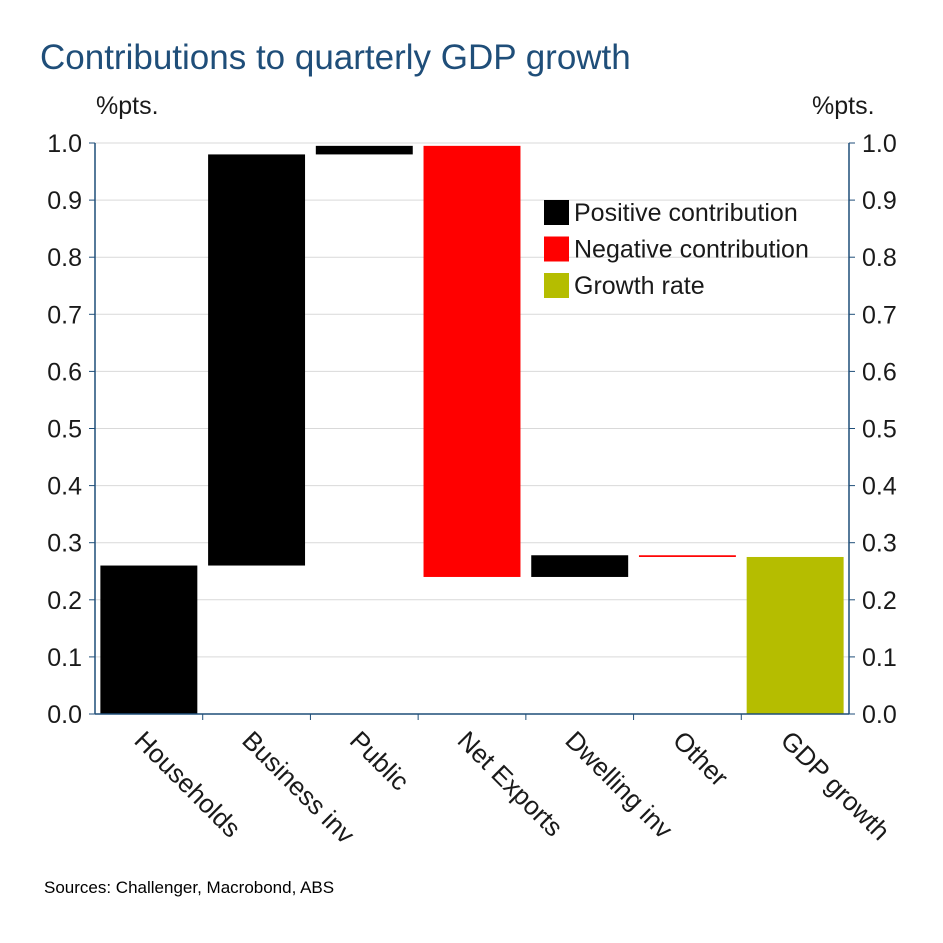  I want to click on y-tick-right: 0.0, so click(879, 715).